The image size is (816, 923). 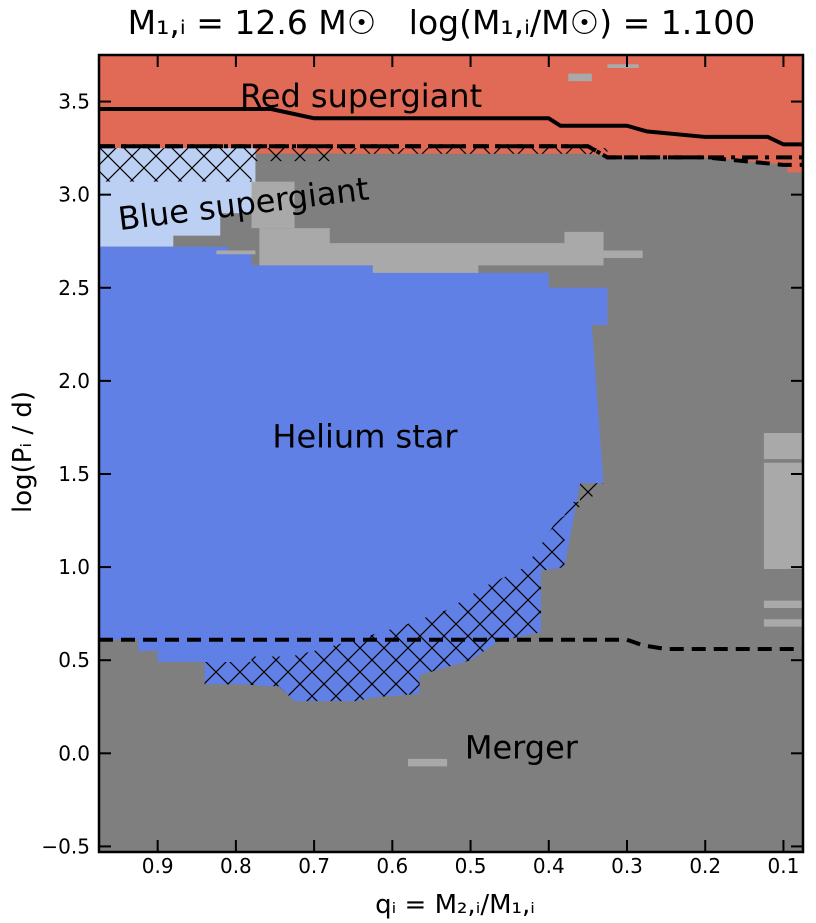 I want to click on y-axis-label: log(Pᵢ / d), so click(x=23, y=452).